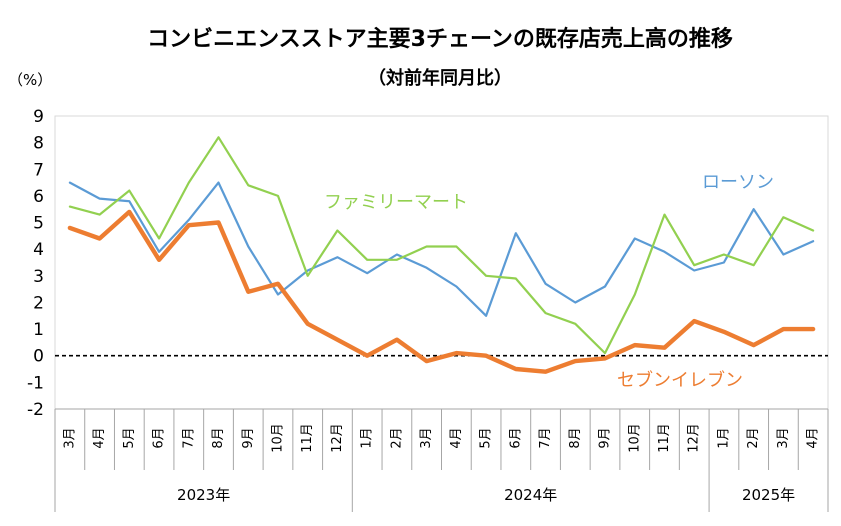 This screenshot has width=841, height=526. Describe the element at coordinates (38, 170) in the screenshot. I see `y-tick-label: 7` at that location.